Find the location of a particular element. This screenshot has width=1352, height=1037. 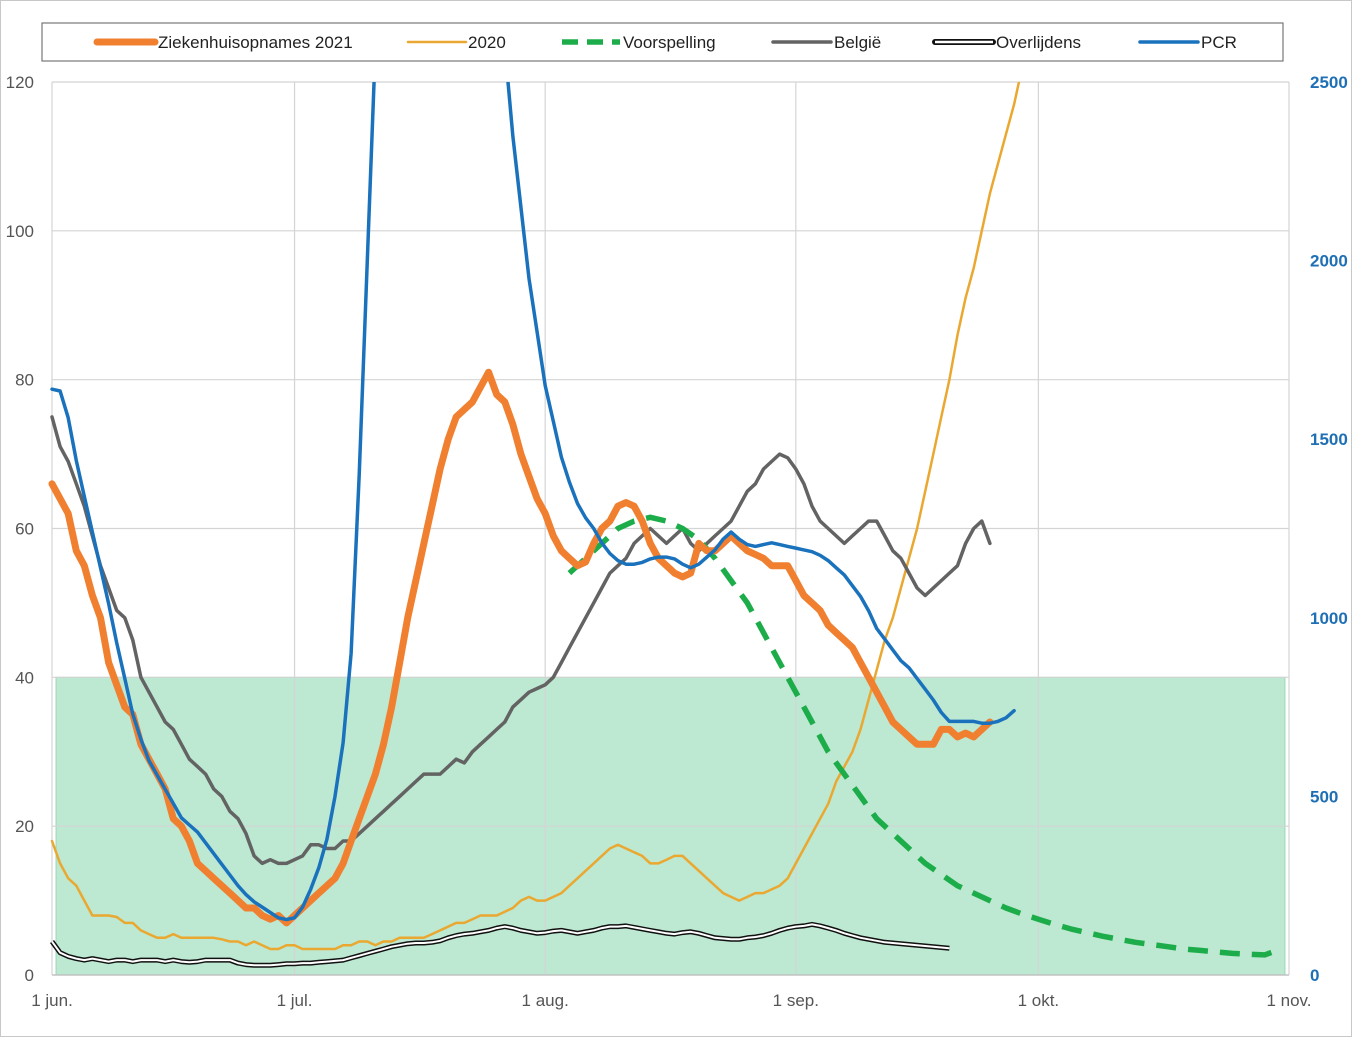

y-left-tick-label: 100 is located at coordinates (20, 231).